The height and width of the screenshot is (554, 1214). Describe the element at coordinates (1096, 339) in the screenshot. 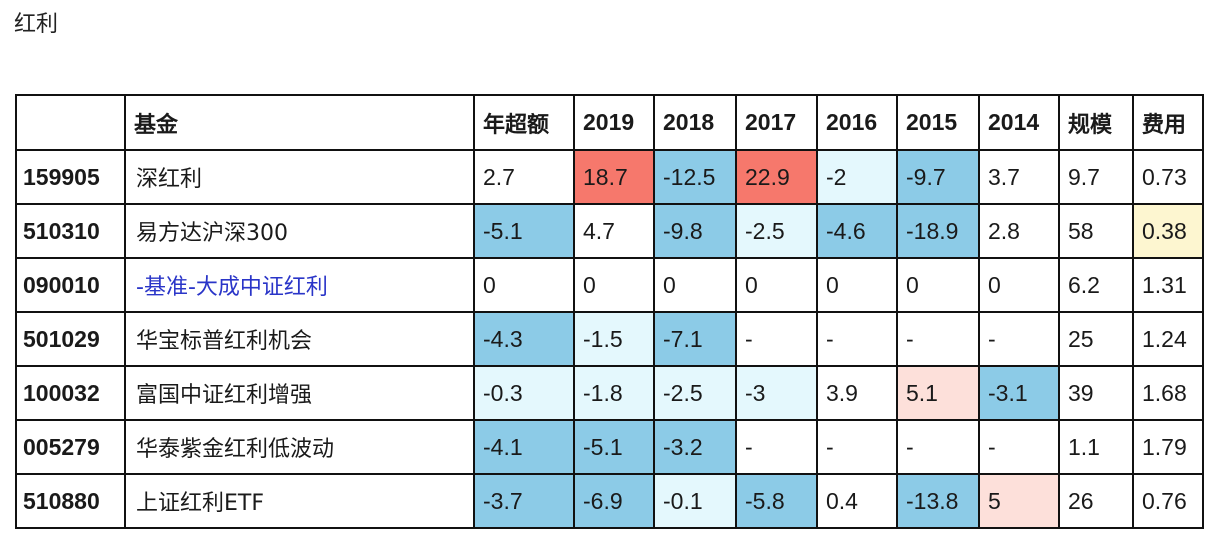

I see `cell-size: 25` at that location.